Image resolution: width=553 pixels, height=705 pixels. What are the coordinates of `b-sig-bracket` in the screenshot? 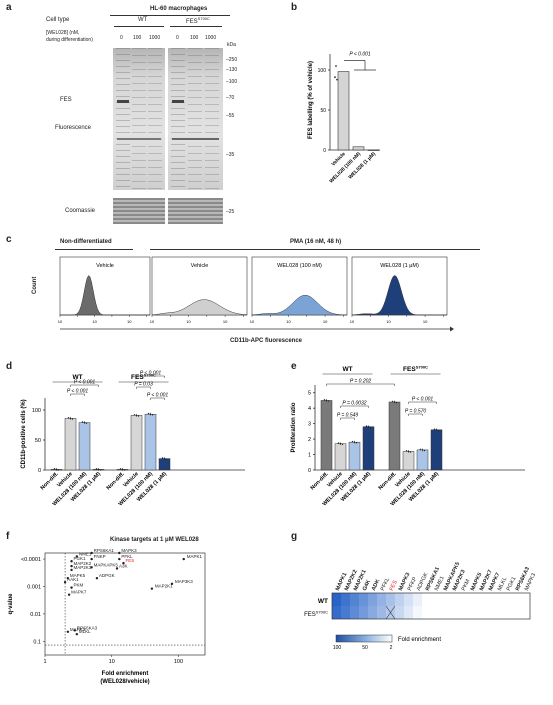 It's located at (360, 65).